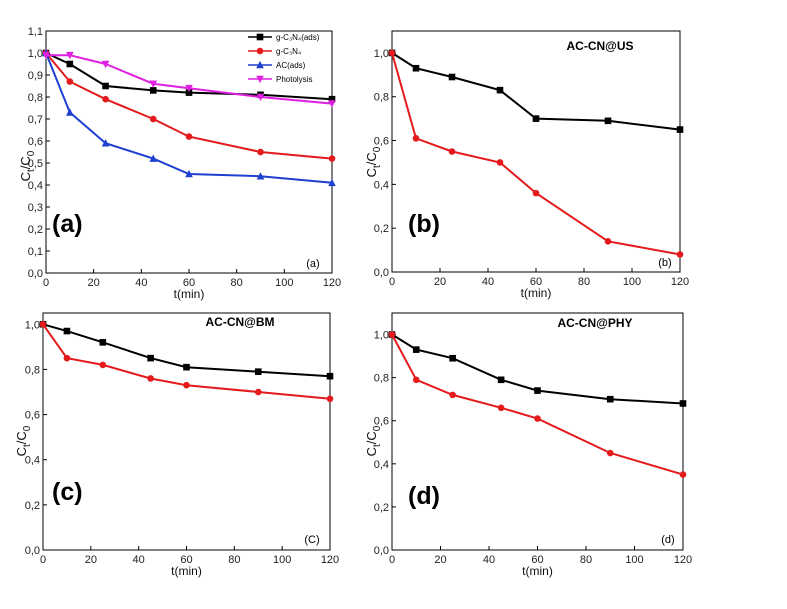  Describe the element at coordinates (67, 224) in the screenshot. I see `panel-label: (a)` at that location.